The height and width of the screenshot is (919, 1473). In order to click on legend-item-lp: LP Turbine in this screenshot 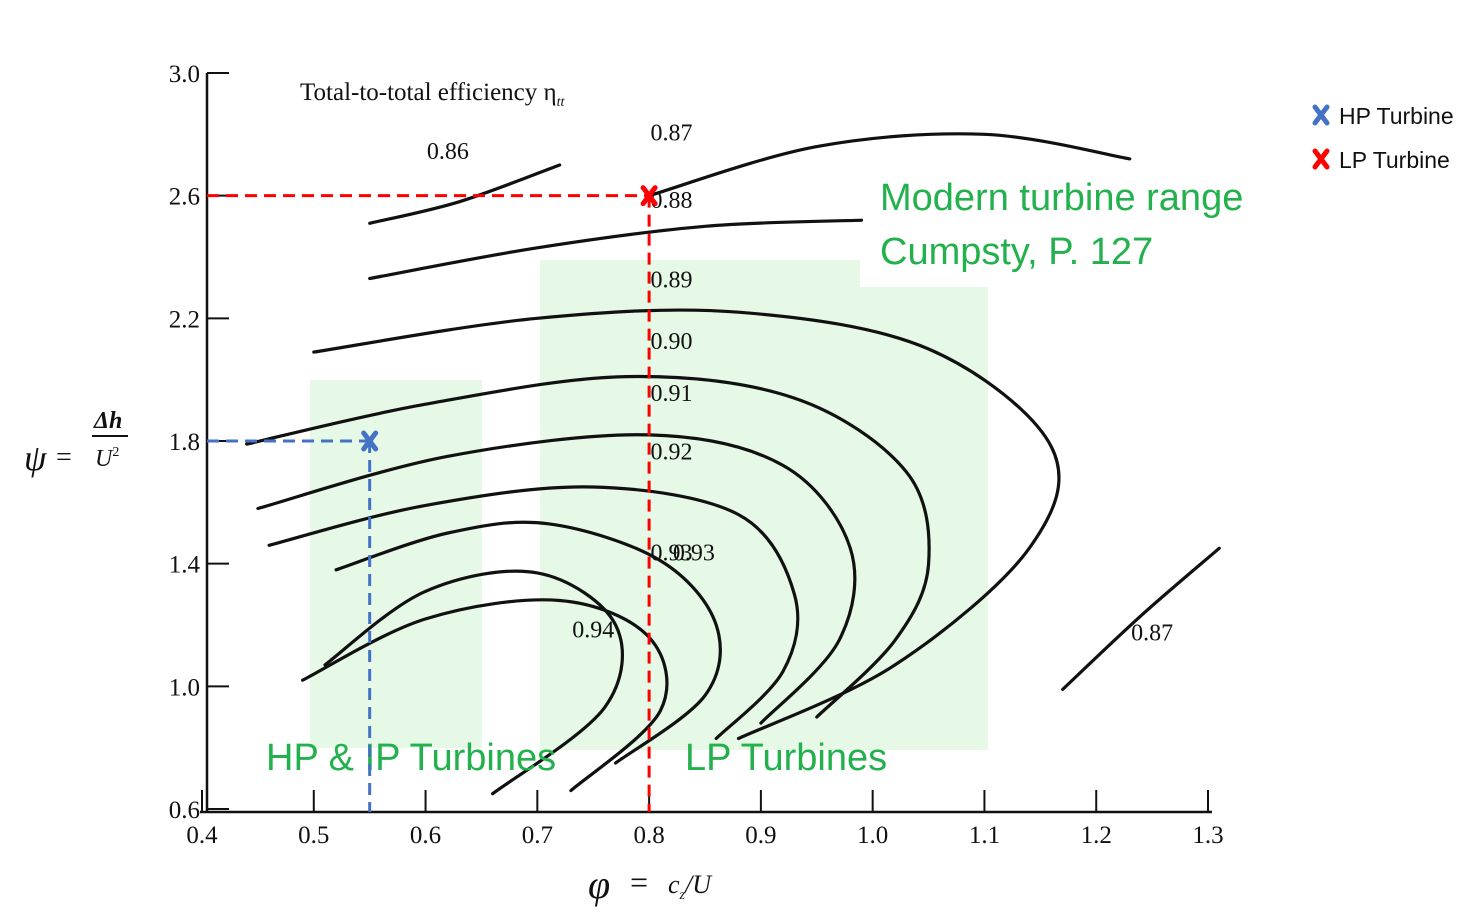, I will do `click(1381, 160)`.